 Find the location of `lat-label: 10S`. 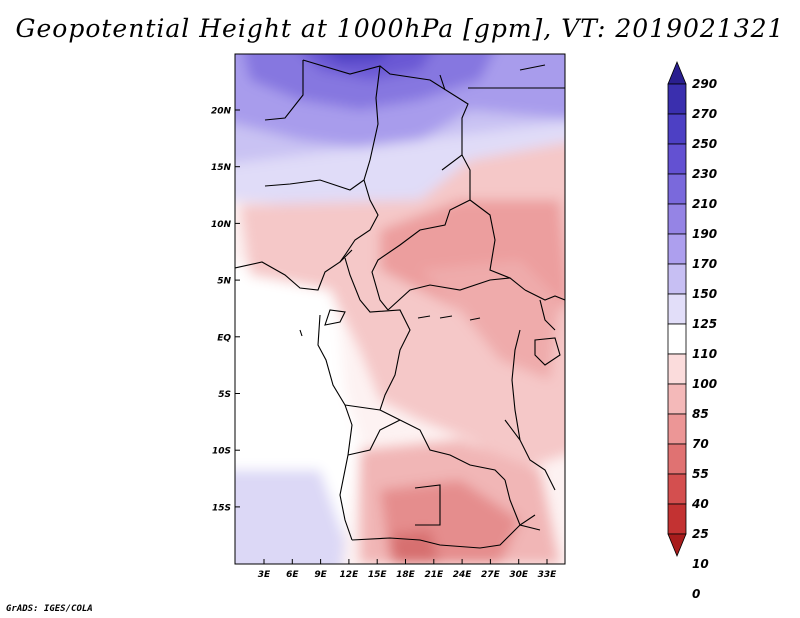

lat-label: 10S is located at coordinates (221, 452).